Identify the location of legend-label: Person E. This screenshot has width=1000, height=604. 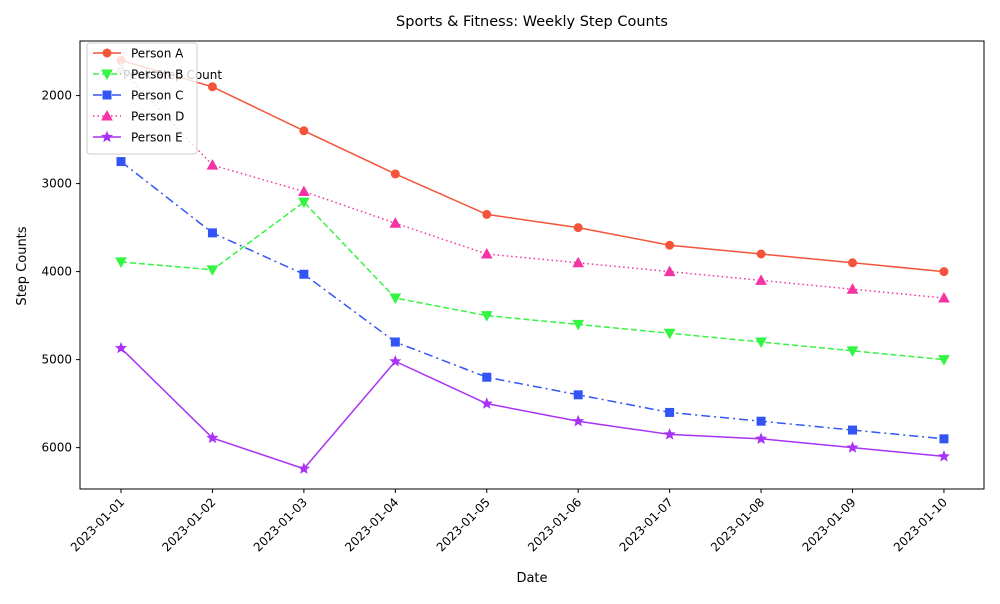
(157, 138).